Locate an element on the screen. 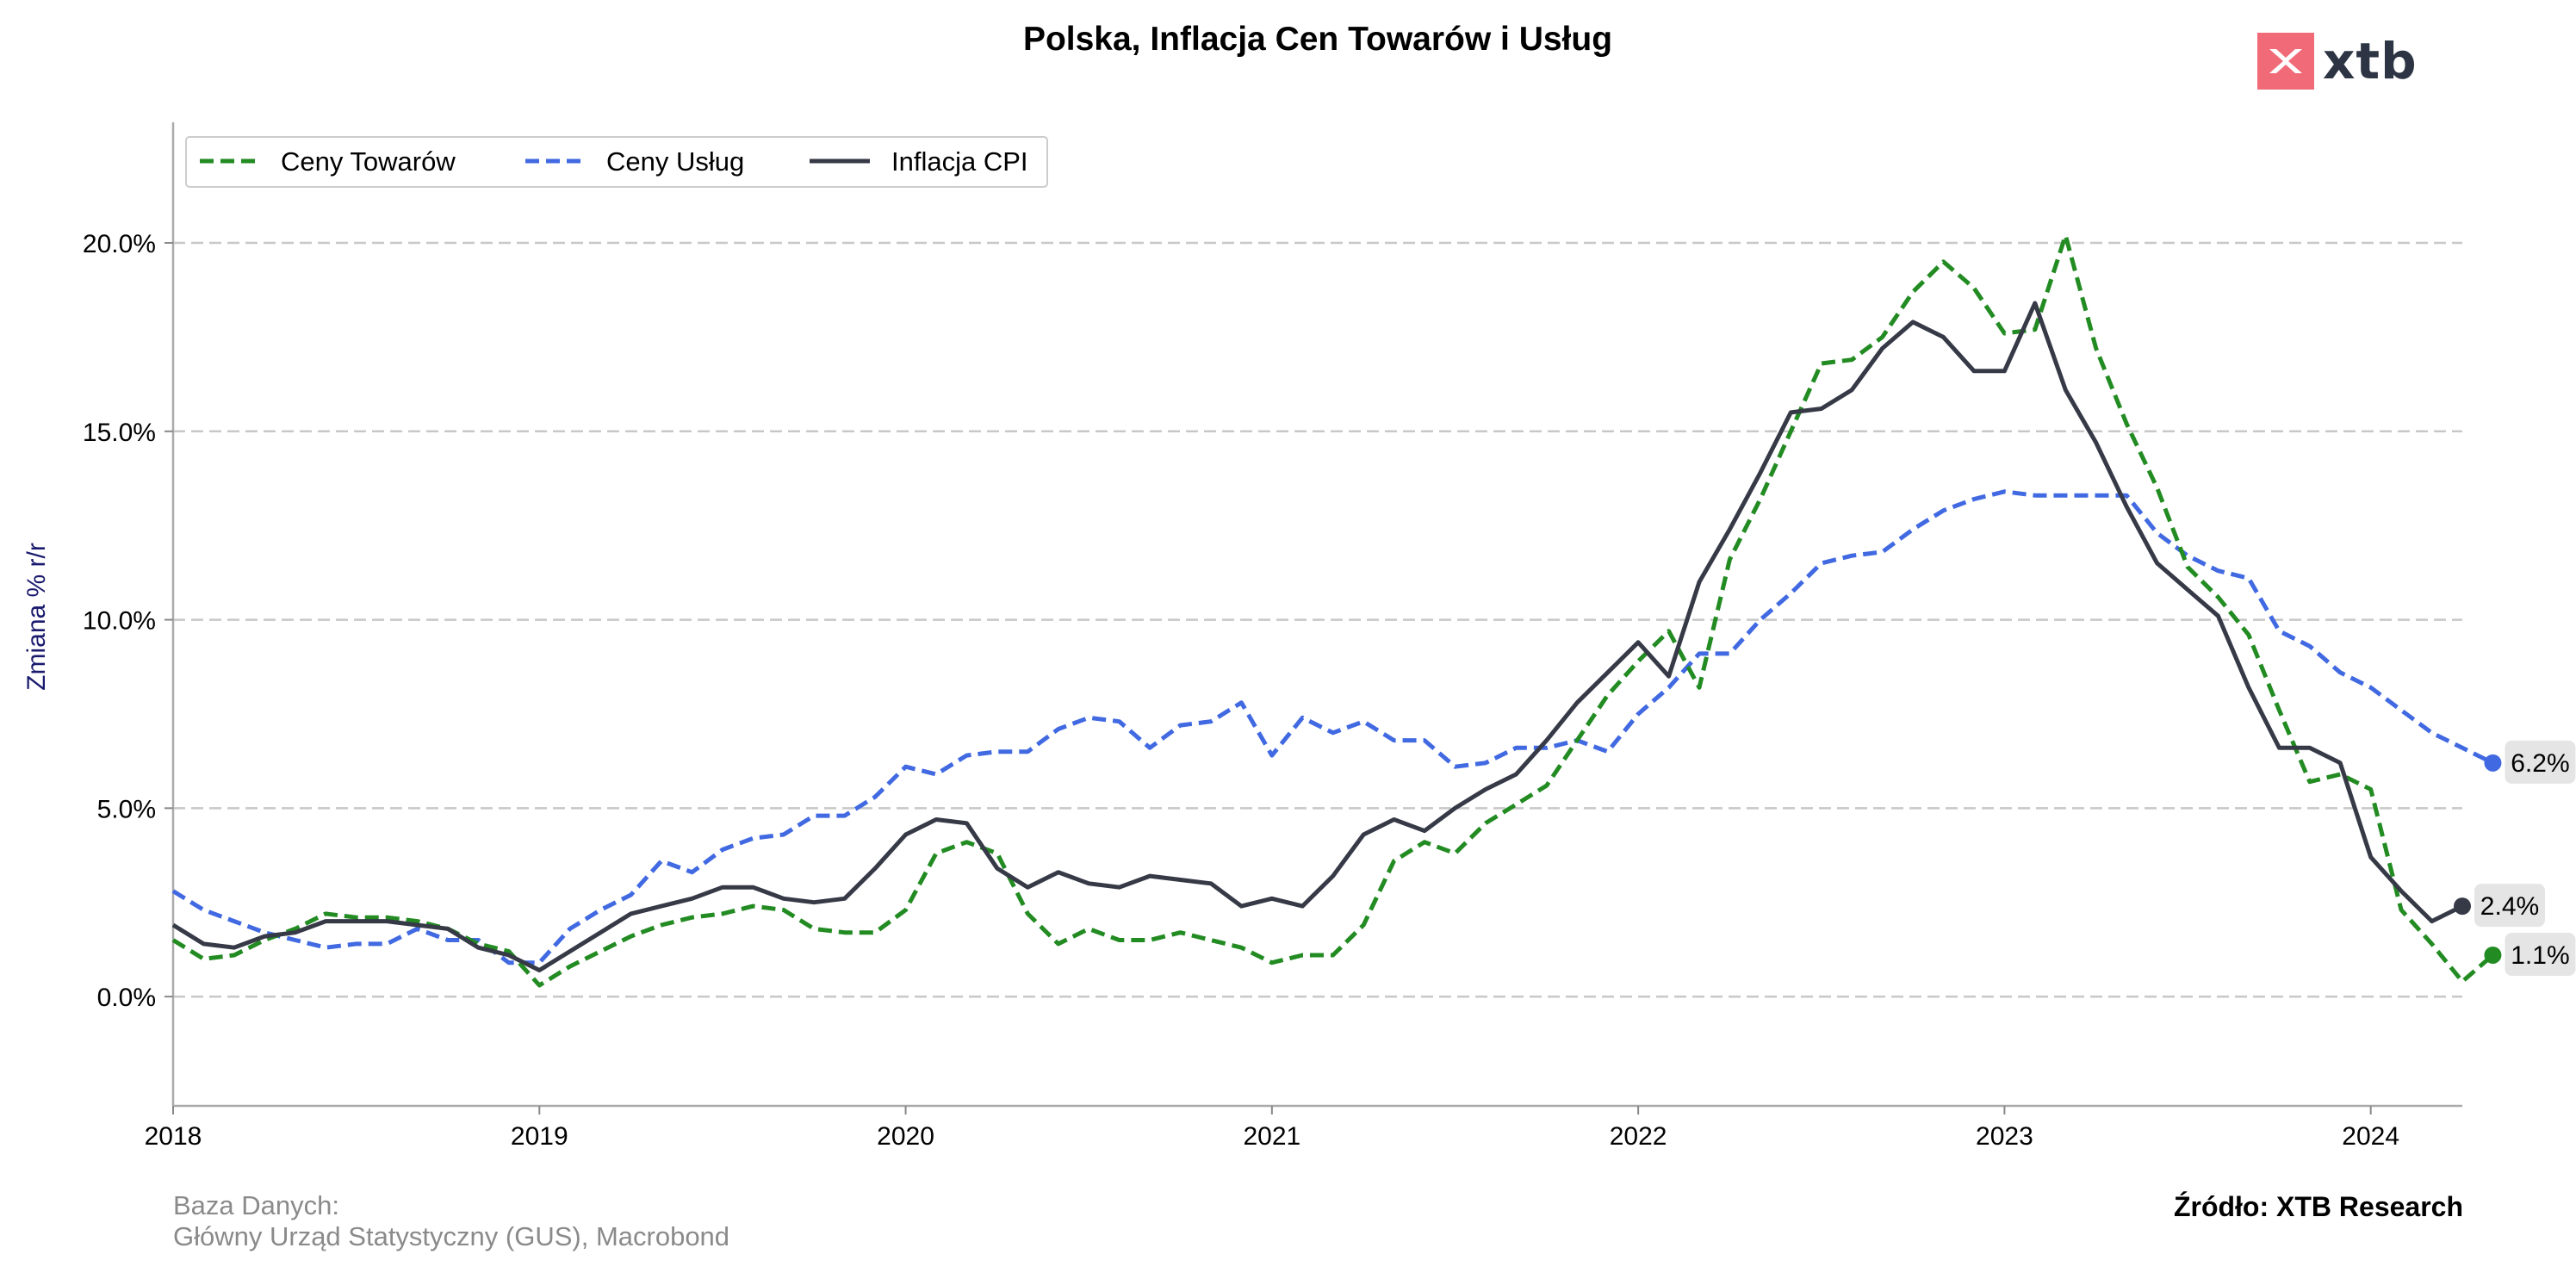  end-label-text: 2.4% is located at coordinates (2509, 907).